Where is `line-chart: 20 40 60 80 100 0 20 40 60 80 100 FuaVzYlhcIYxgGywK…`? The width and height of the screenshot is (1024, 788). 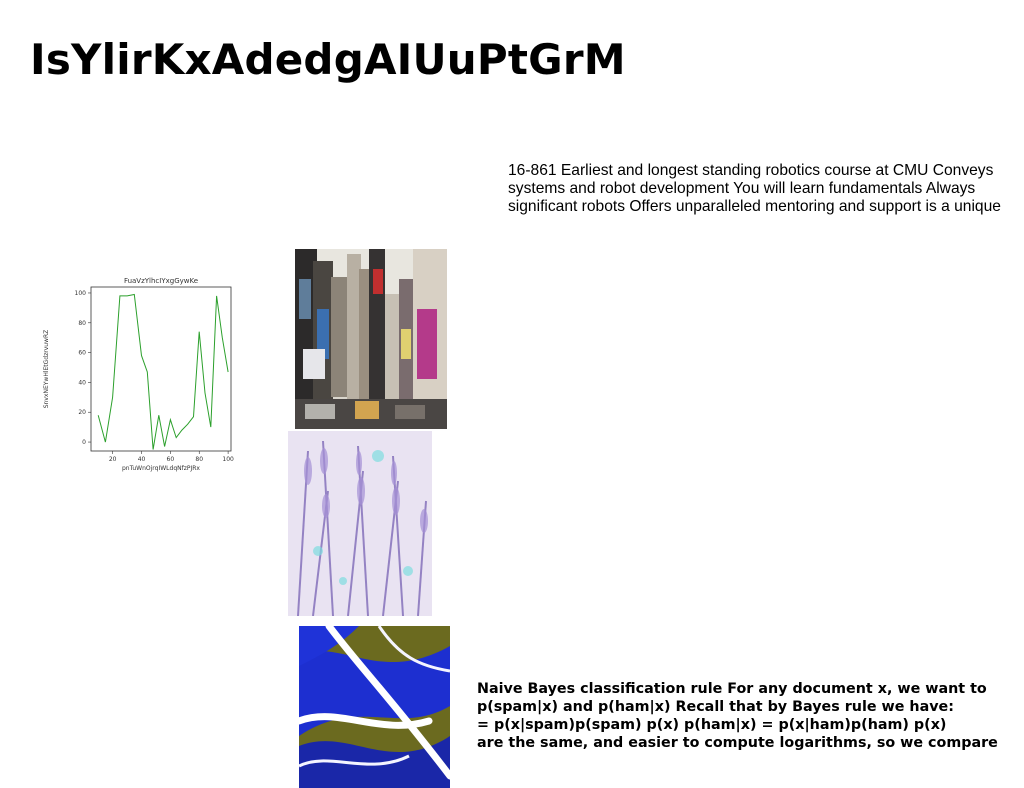 line-chart: 20 40 60 80 100 0 20 40 60 80 100 FuaVzYlhcIYxgGywK… is located at coordinates (138, 374).